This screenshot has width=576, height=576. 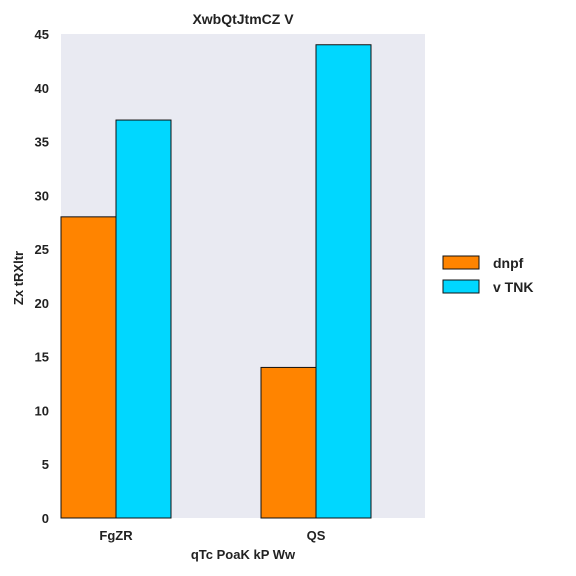 I want to click on y-tick-label: 5, so click(x=45, y=464).